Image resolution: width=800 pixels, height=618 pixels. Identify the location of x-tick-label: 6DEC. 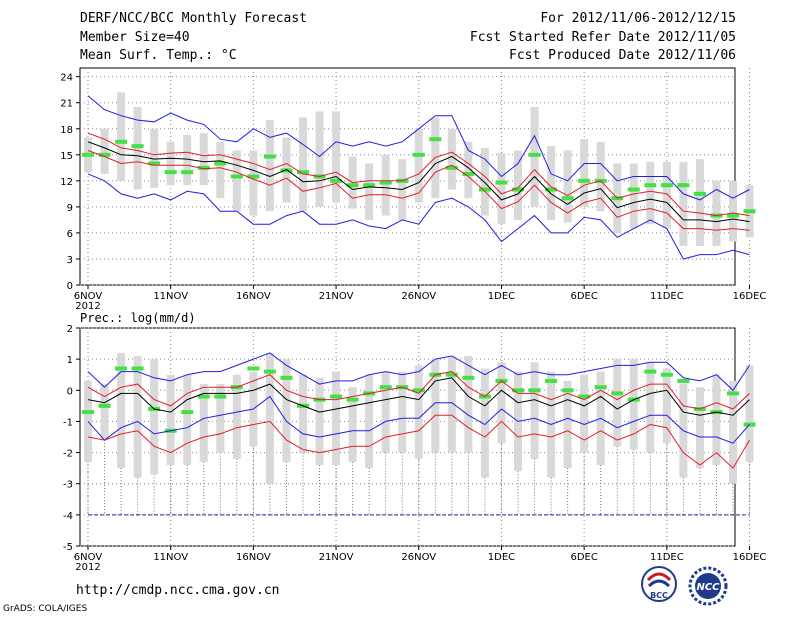
(583, 557).